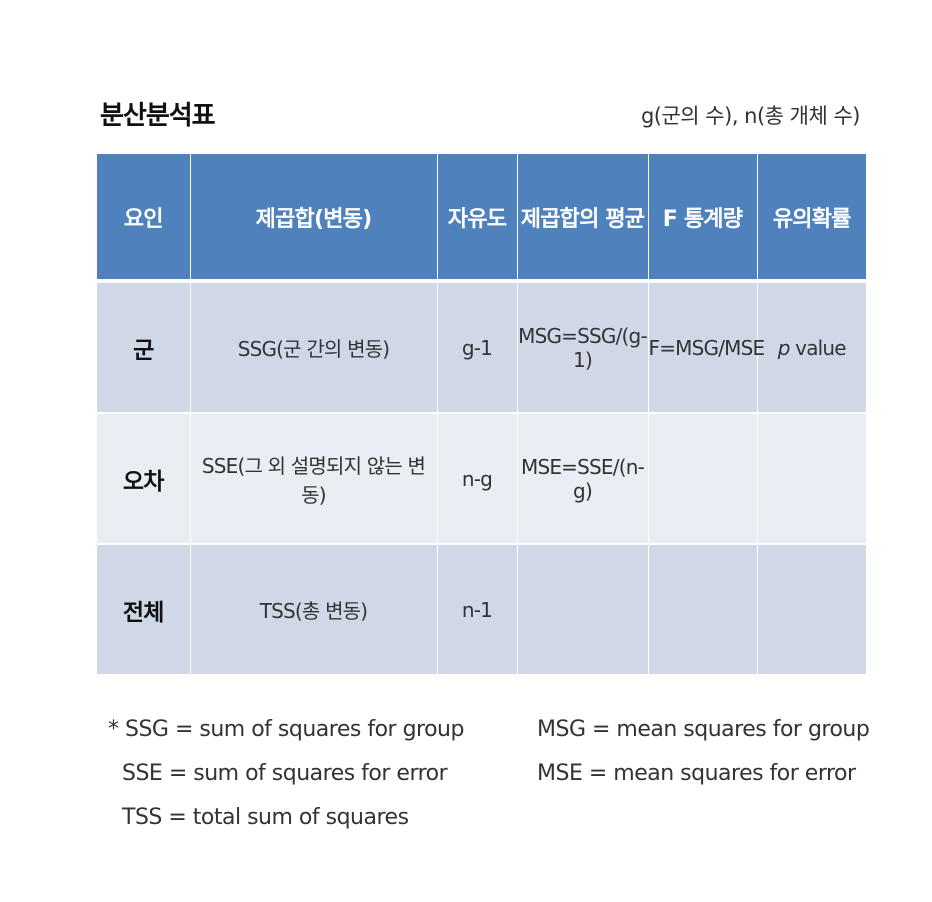  I want to click on table-header-row: 요인 제곱합(변동) 자유도 제곱합의 평균 F 통계량 유의확률, so click(481, 218).